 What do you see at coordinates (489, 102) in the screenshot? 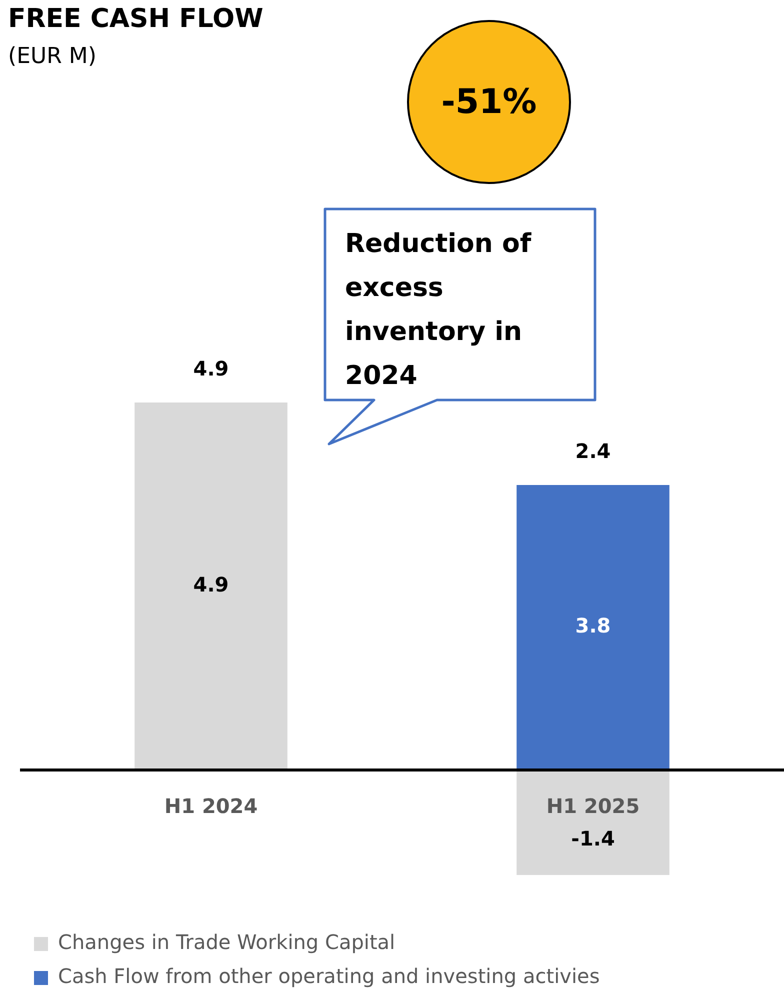
I see `circle-badge: -51%` at bounding box center [489, 102].